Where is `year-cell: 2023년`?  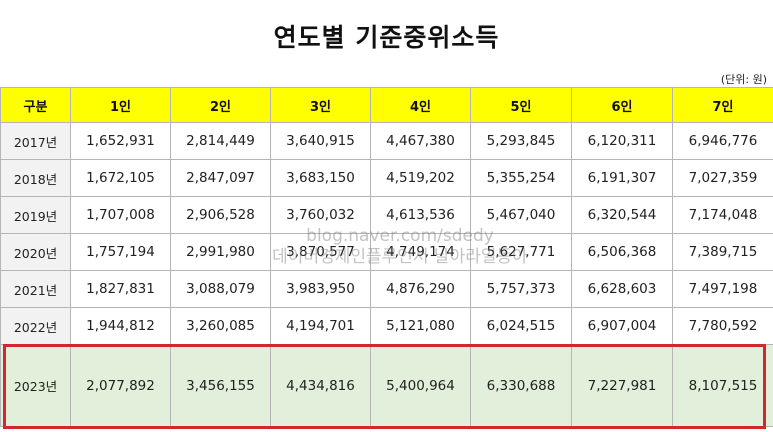 year-cell: 2023년 is located at coordinates (35, 385).